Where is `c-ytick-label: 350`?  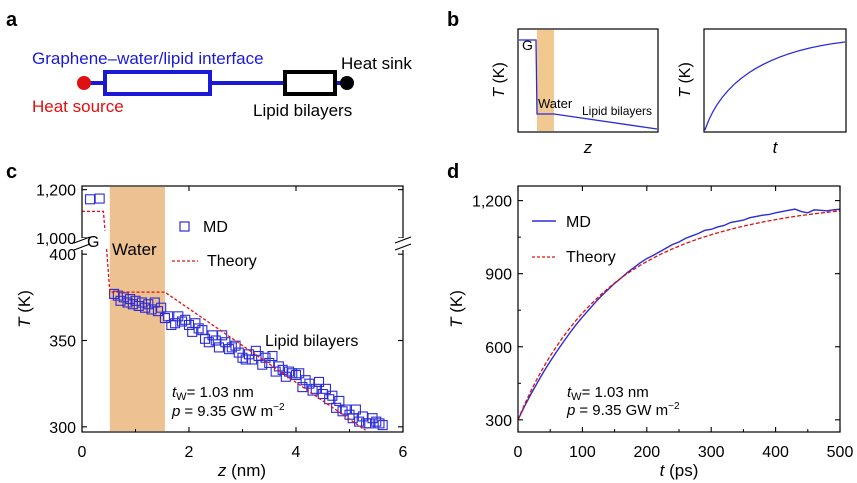
c-ytick-label: 350 is located at coordinates (62, 342).